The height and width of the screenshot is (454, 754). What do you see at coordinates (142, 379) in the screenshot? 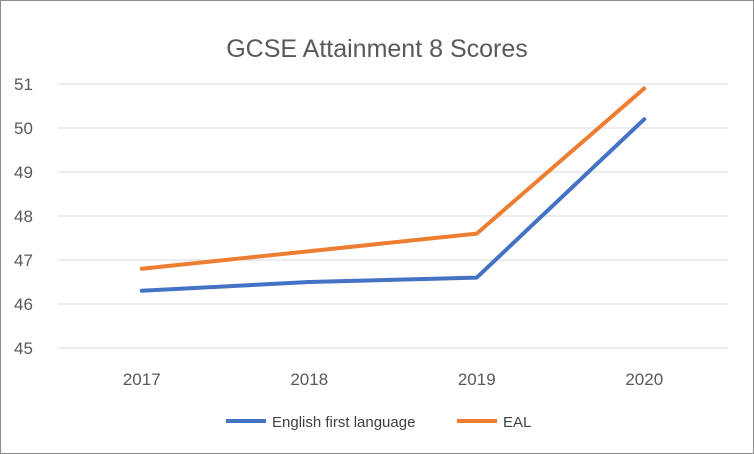
I see `x-tick-label: 2017` at bounding box center [142, 379].